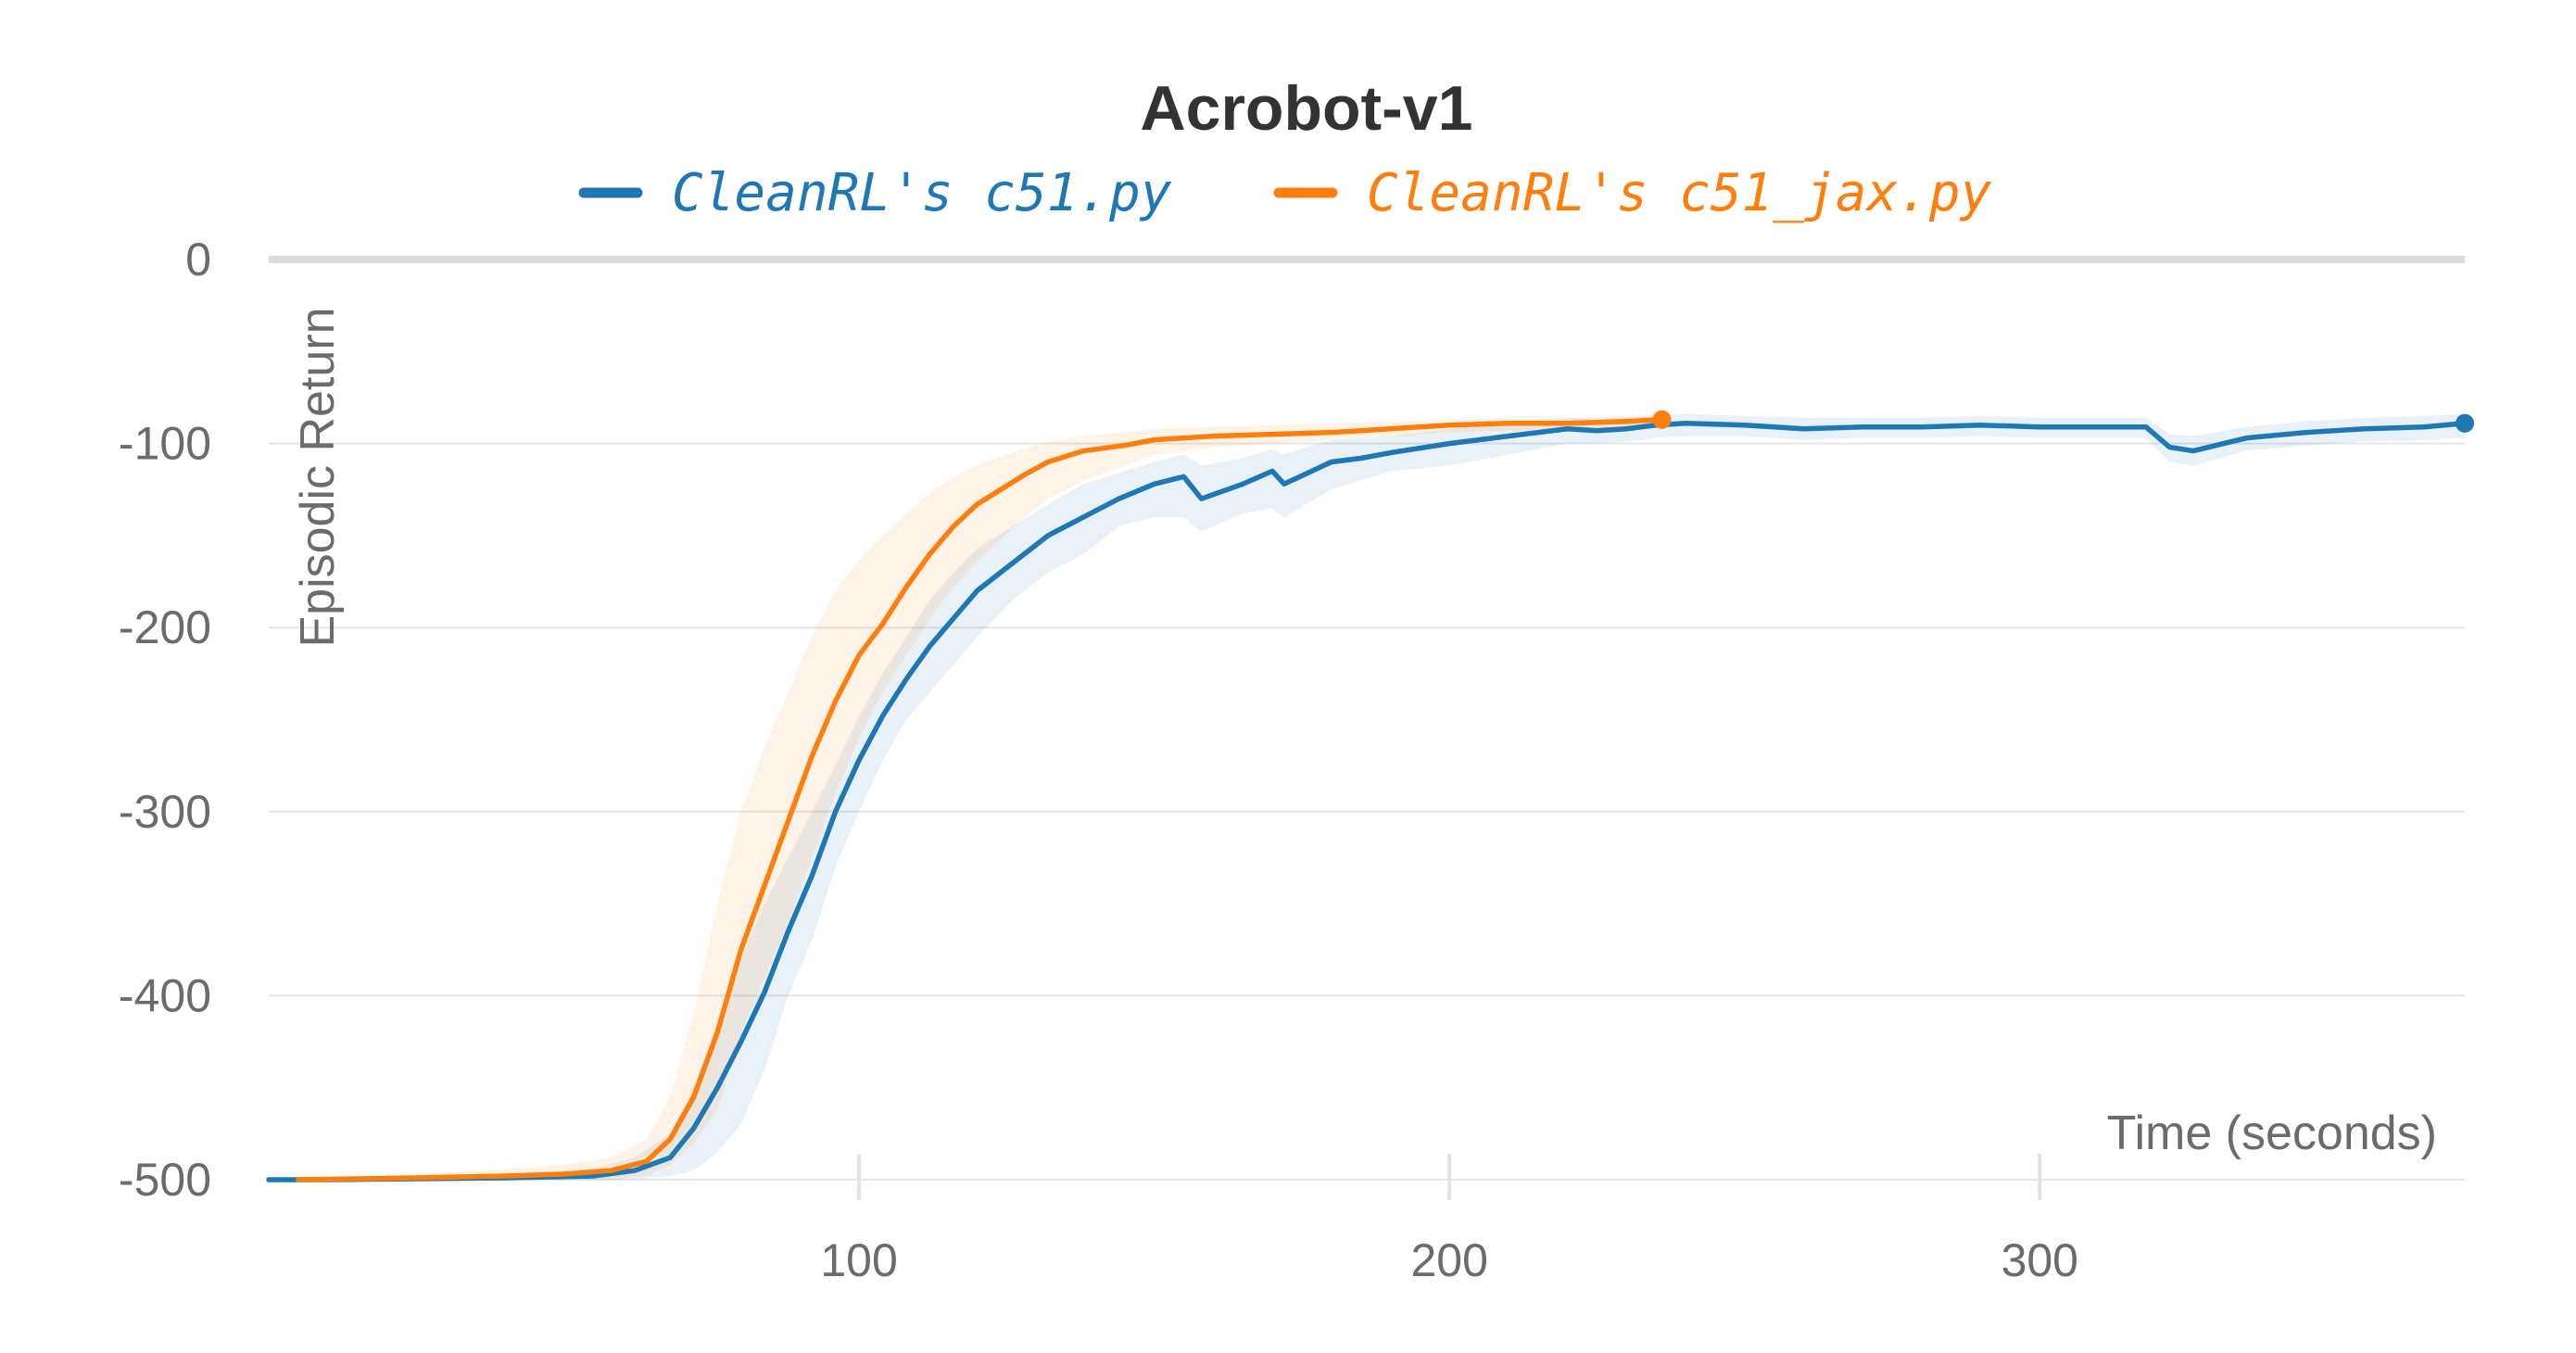 This screenshot has height=1353, width=2576. I want to click on y-tick-label: -200, so click(165, 627).